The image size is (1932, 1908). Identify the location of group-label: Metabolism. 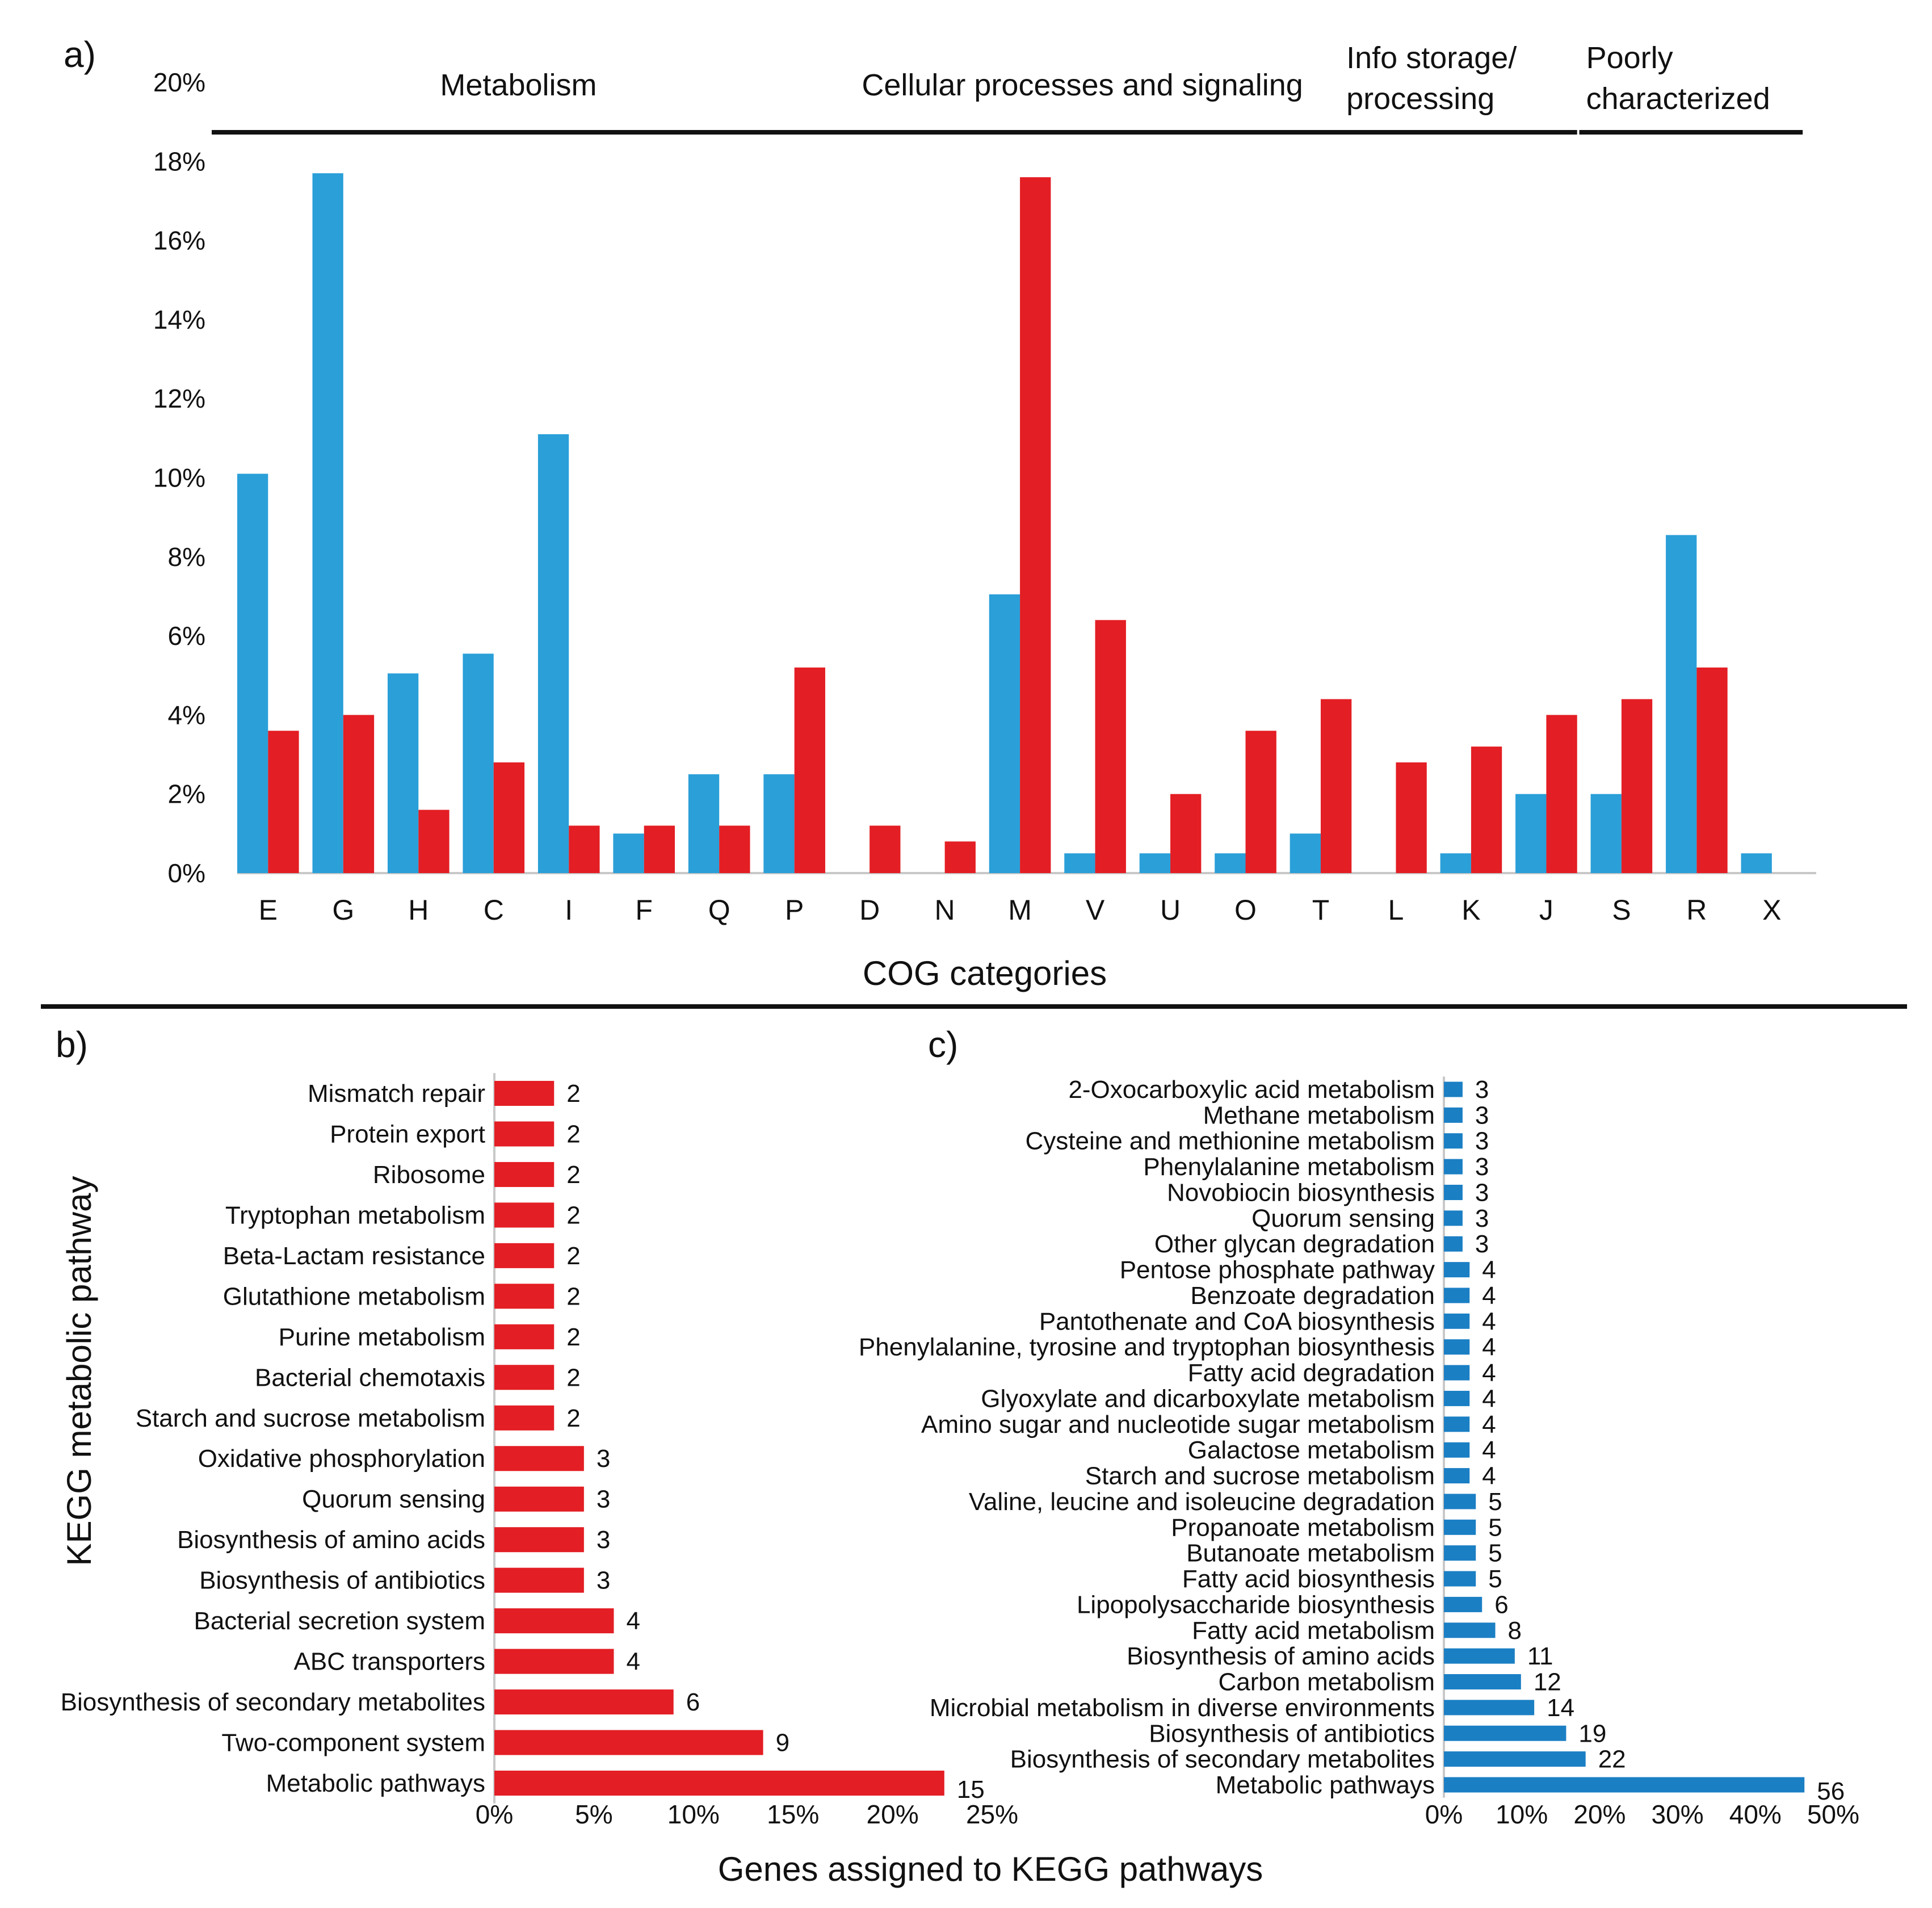
(518, 85).